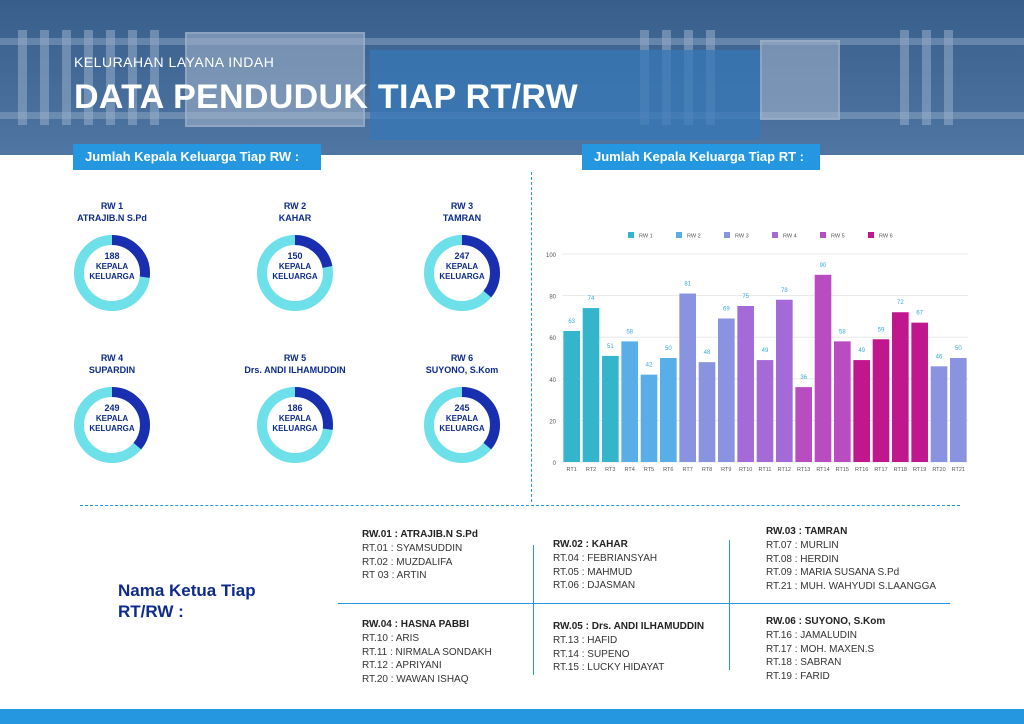 This screenshot has width=1024, height=724. Describe the element at coordinates (402, 665) in the screenshot. I see `leader-item: RT.12 : APRIYANI` at that location.